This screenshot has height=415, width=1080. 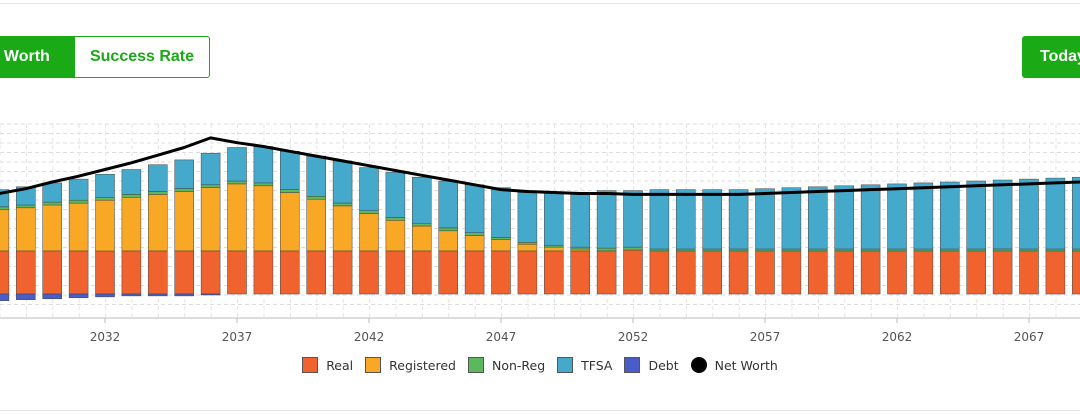 What do you see at coordinates (395, 195) in the screenshot?
I see `bar-segment-tfsa-2043` at bounding box center [395, 195].